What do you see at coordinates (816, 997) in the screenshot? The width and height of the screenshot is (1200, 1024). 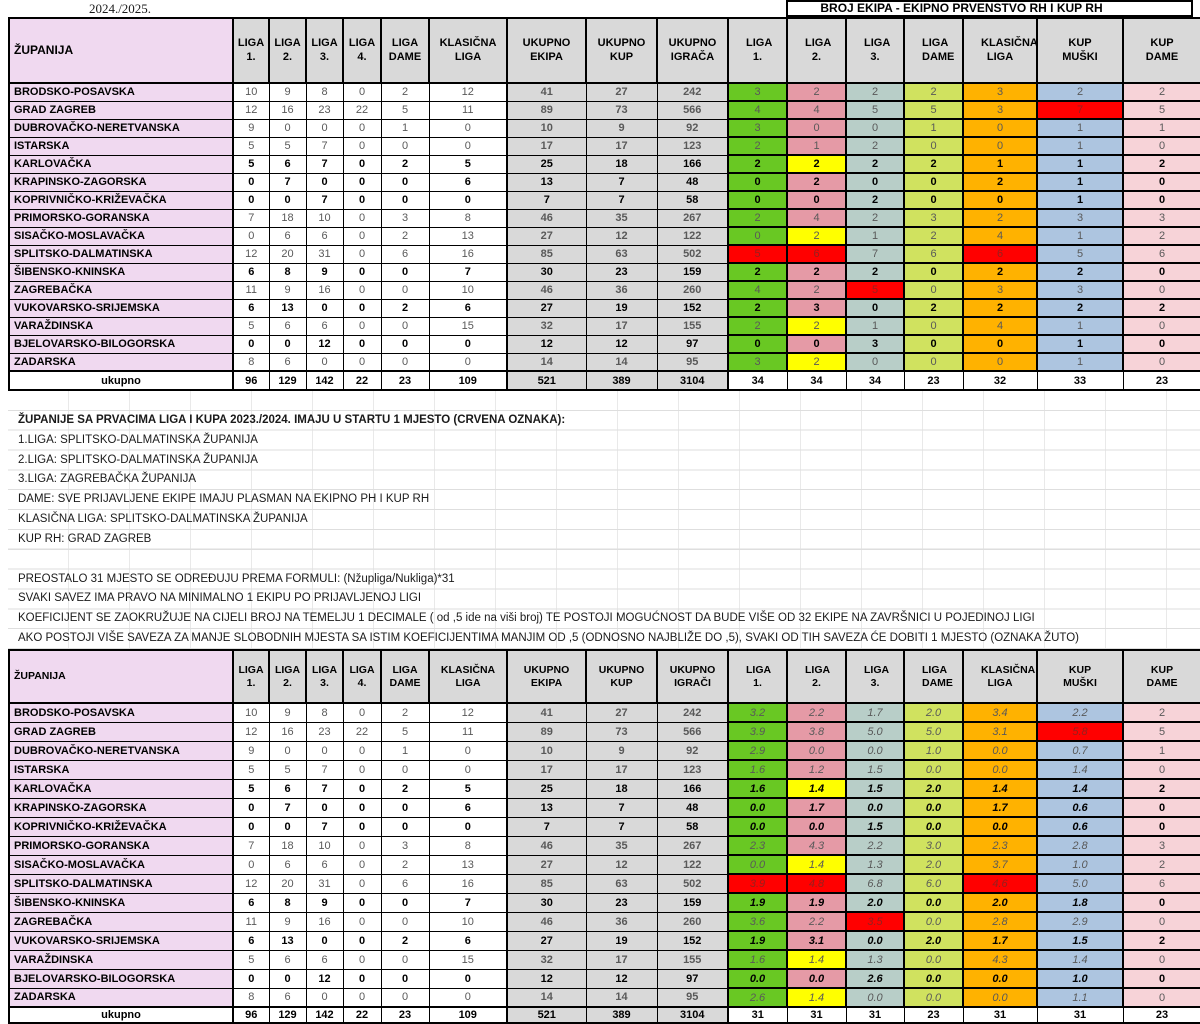 I see `quota-cell: 1.4` at bounding box center [816, 997].